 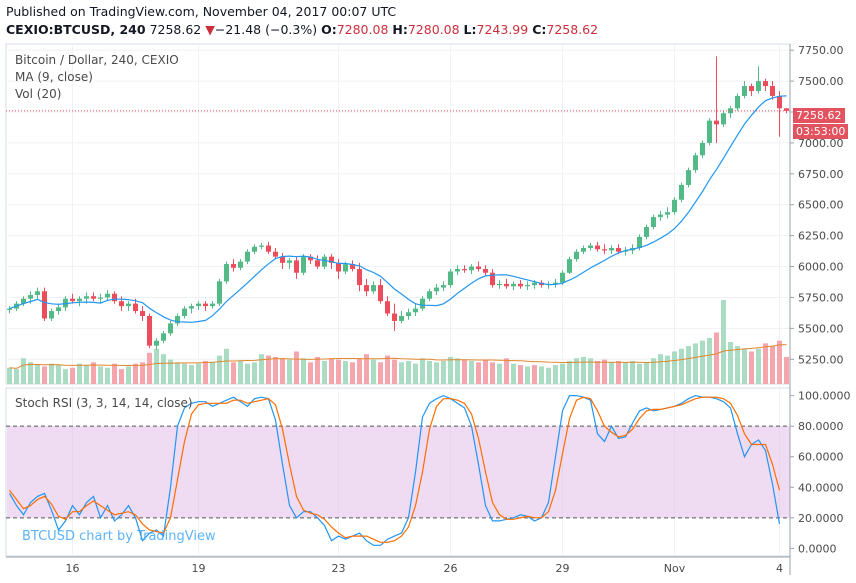 I want to click on time-tick-label: Nov, so click(x=675, y=568).